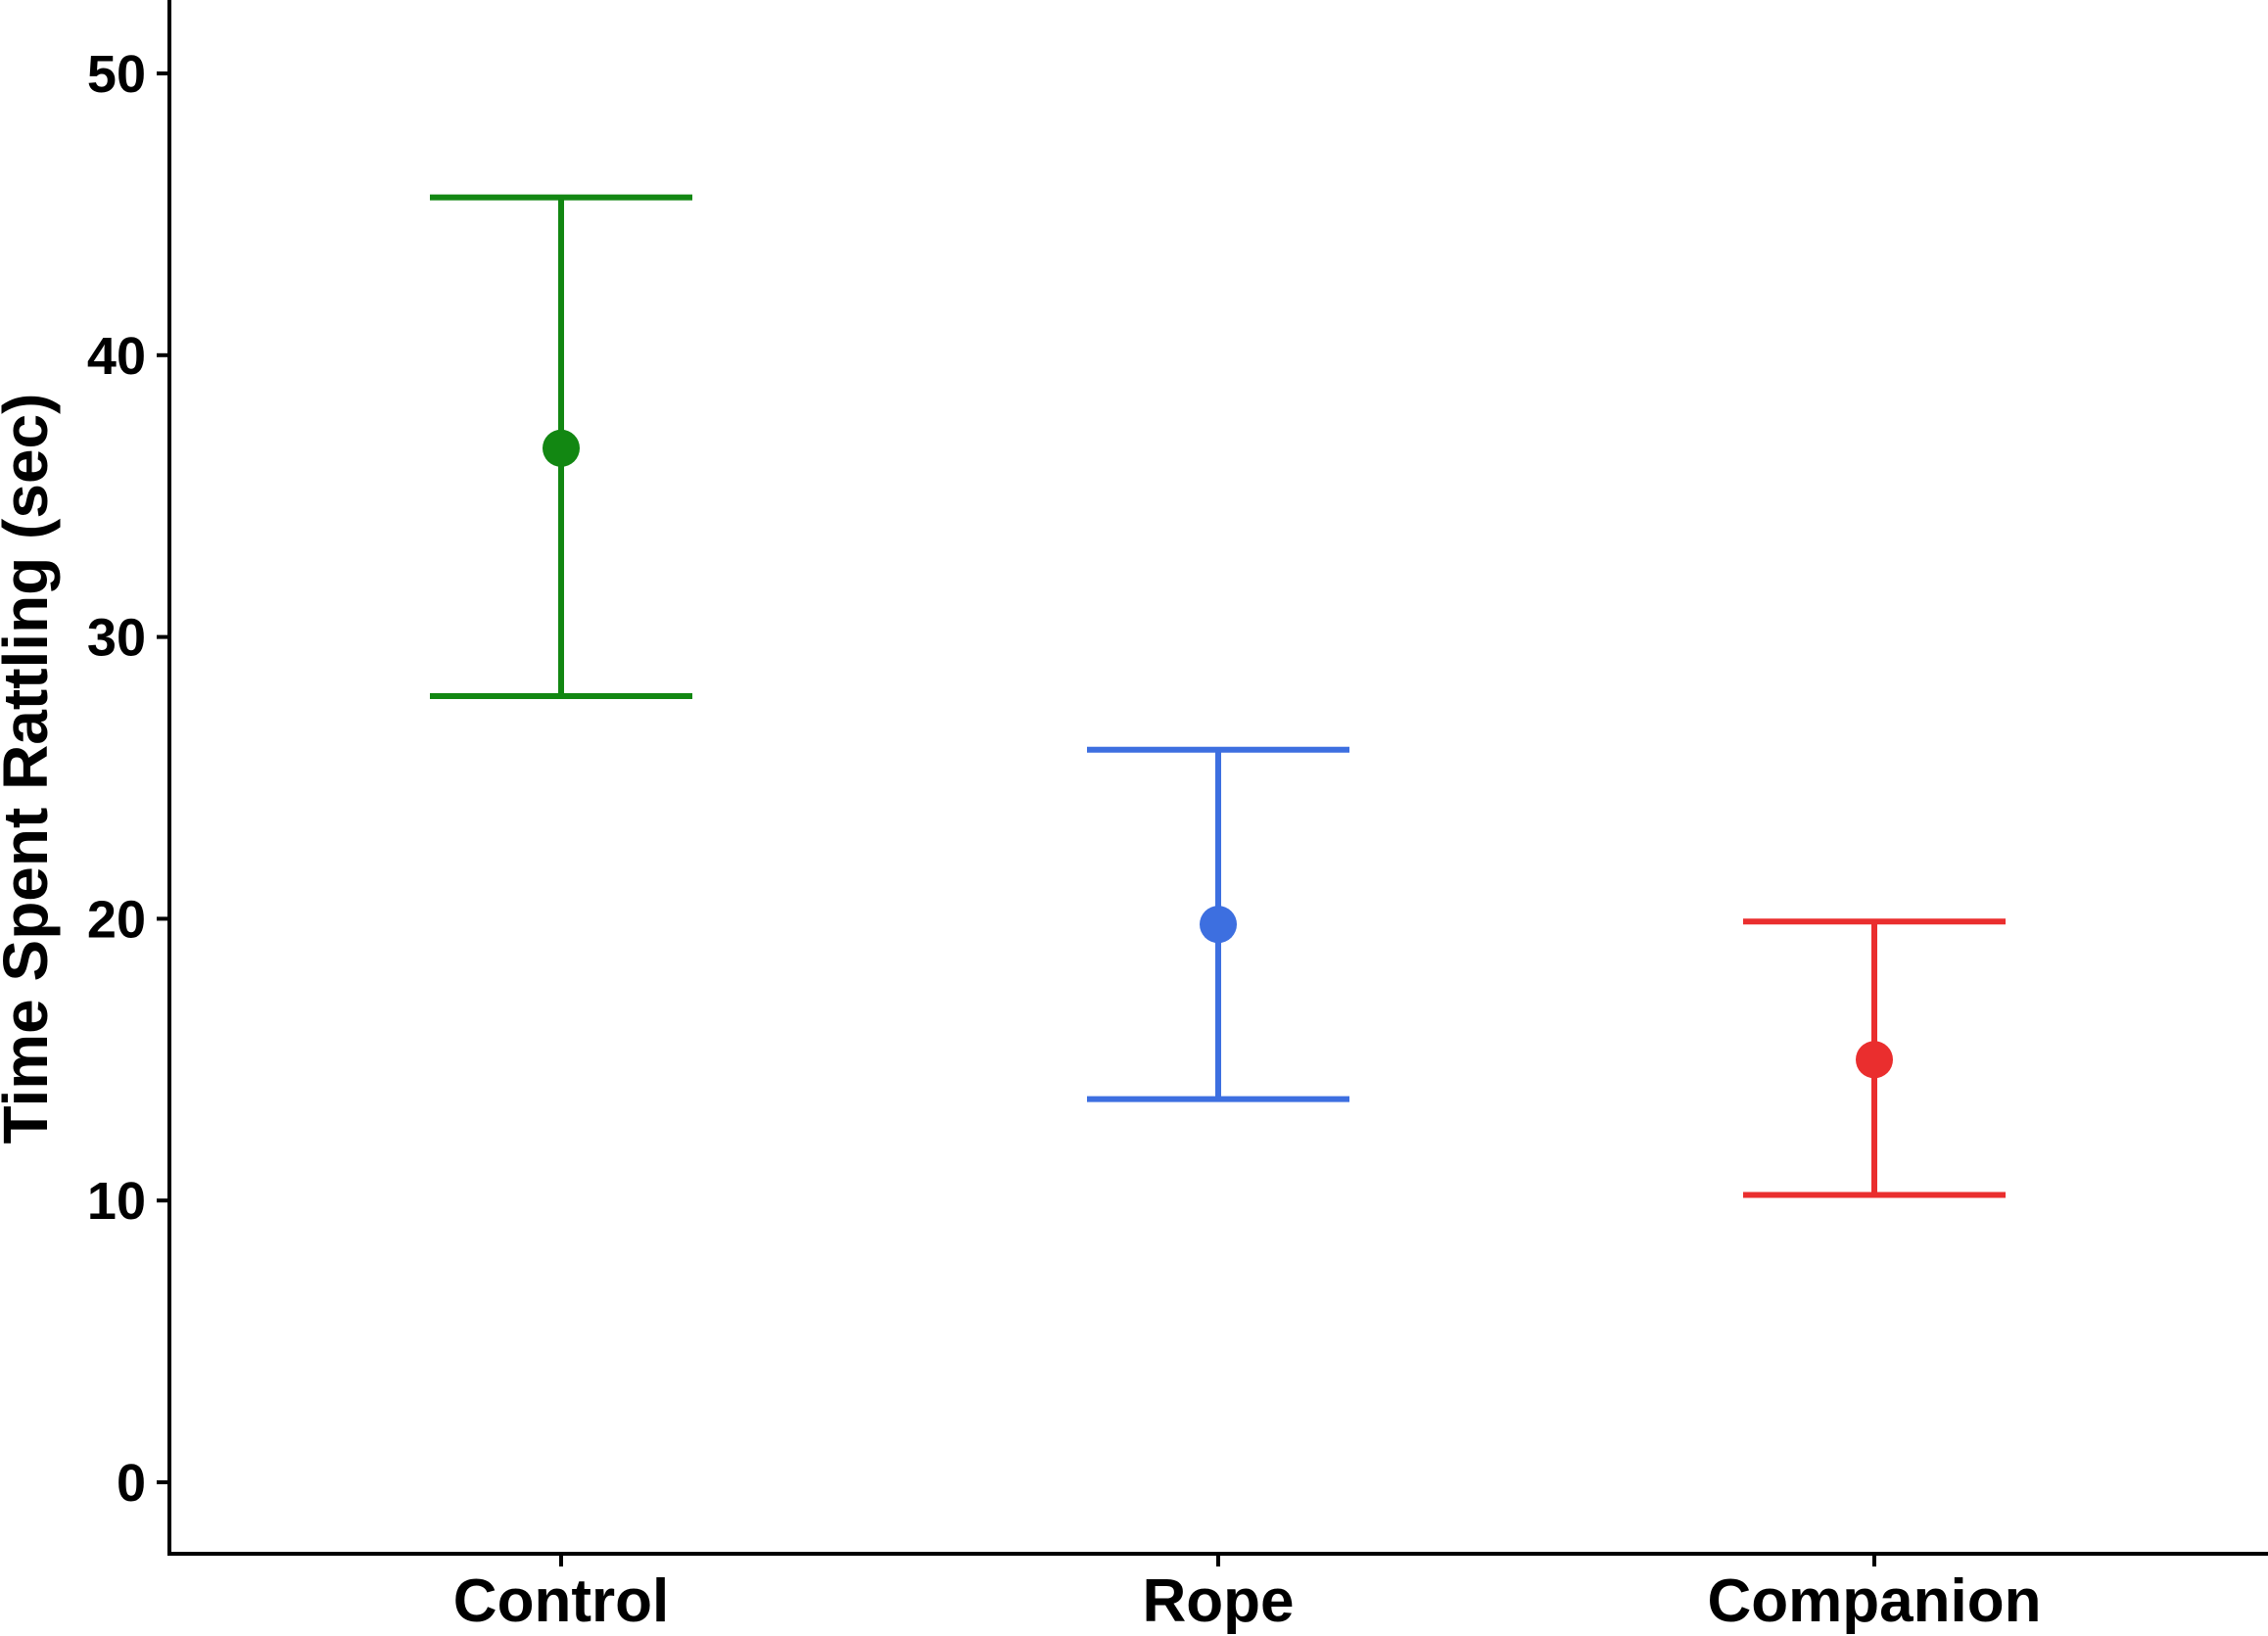 This screenshot has width=2268, height=1636. What do you see at coordinates (561, 1601) in the screenshot?
I see `x-tick-label: Control` at bounding box center [561, 1601].